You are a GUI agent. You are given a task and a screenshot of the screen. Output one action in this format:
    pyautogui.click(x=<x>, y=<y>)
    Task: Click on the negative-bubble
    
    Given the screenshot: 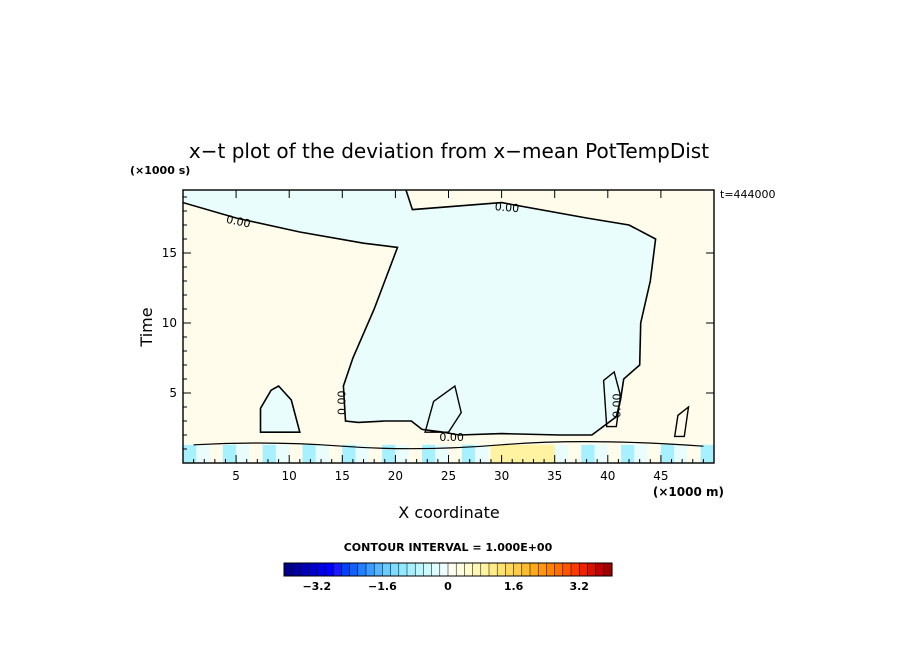 What is the action you would take?
    pyautogui.click(x=280, y=409)
    